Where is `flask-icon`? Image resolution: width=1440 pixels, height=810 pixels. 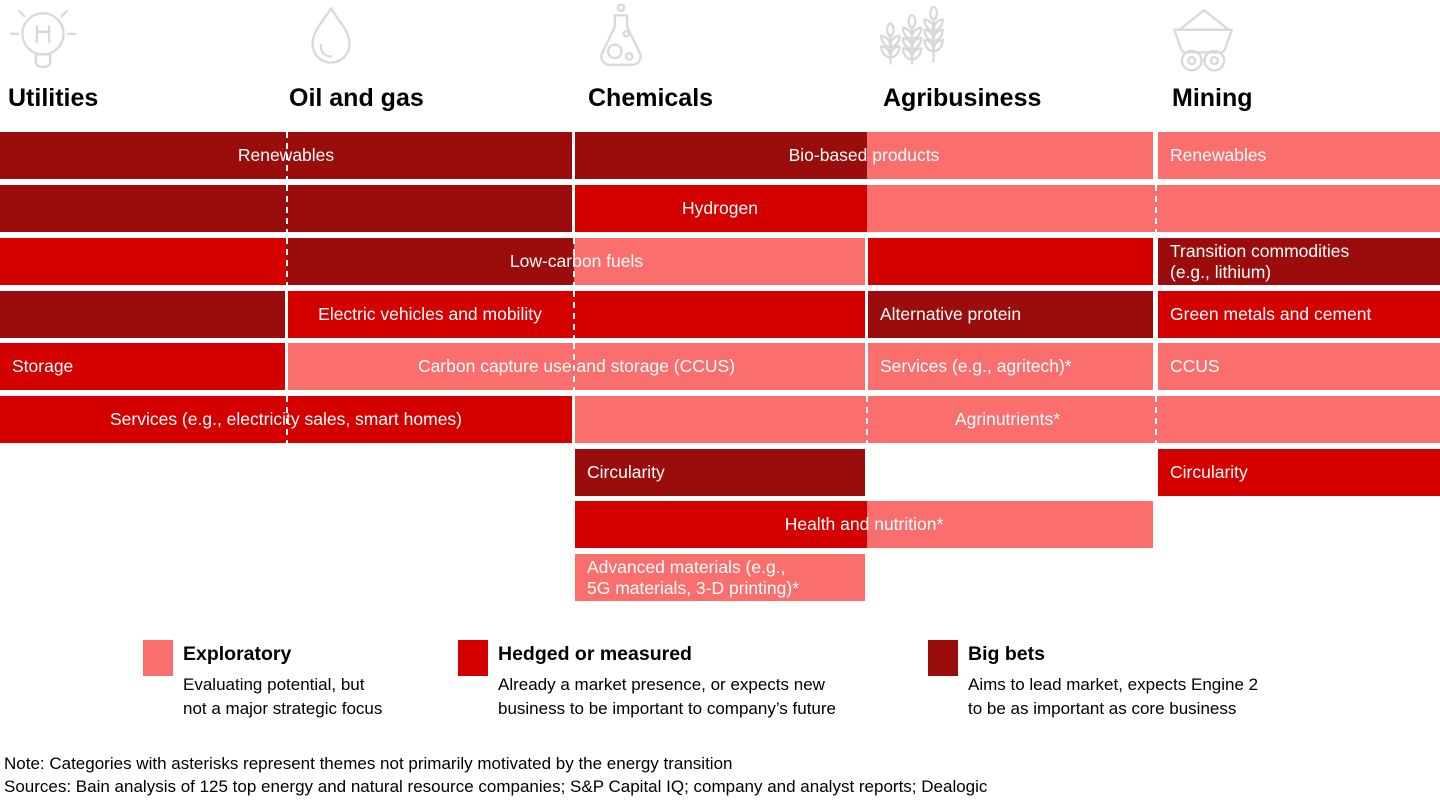 flask-icon is located at coordinates (621, 39).